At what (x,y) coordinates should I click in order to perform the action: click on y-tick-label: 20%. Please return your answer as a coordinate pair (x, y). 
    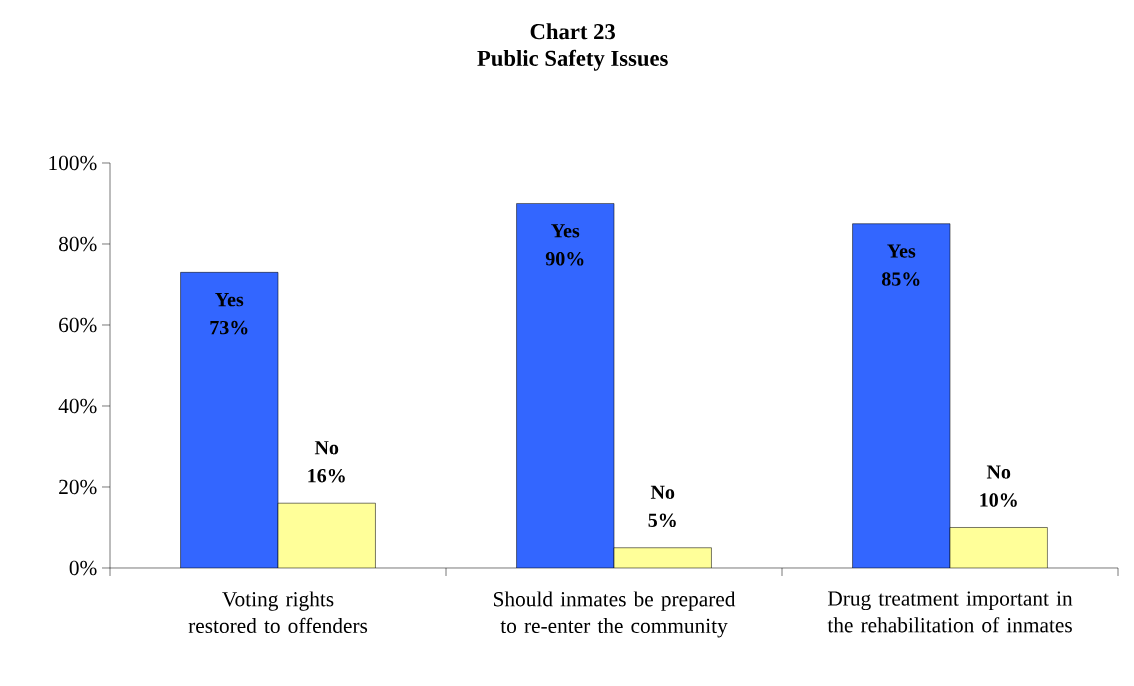
    Looking at the image, I should click on (78, 487).